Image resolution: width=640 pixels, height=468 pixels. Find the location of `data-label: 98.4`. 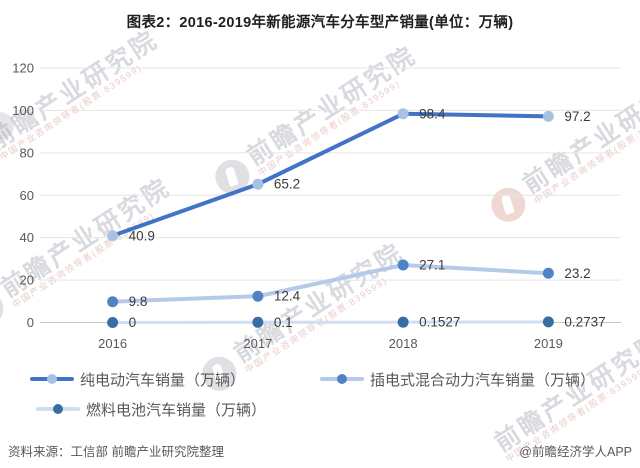

data-label: 98.4 is located at coordinates (432, 113).